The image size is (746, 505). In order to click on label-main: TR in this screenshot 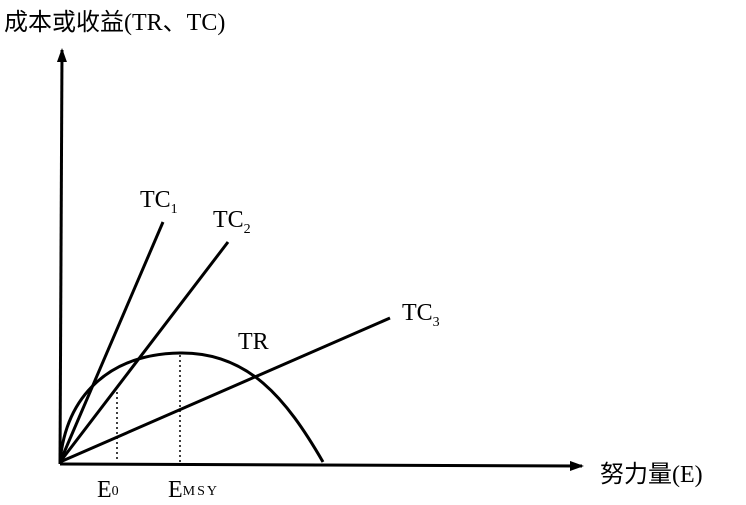, I will do `click(253, 342)`.